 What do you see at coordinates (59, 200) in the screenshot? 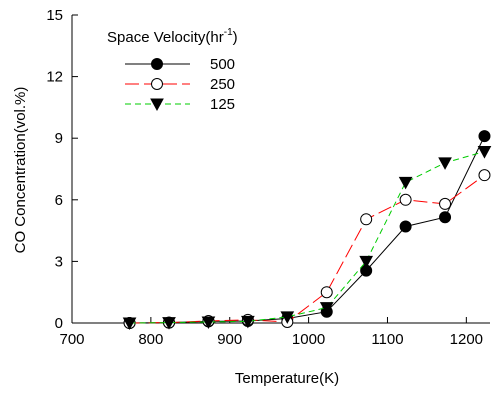
I see `y-tick-label: 6` at bounding box center [59, 200].